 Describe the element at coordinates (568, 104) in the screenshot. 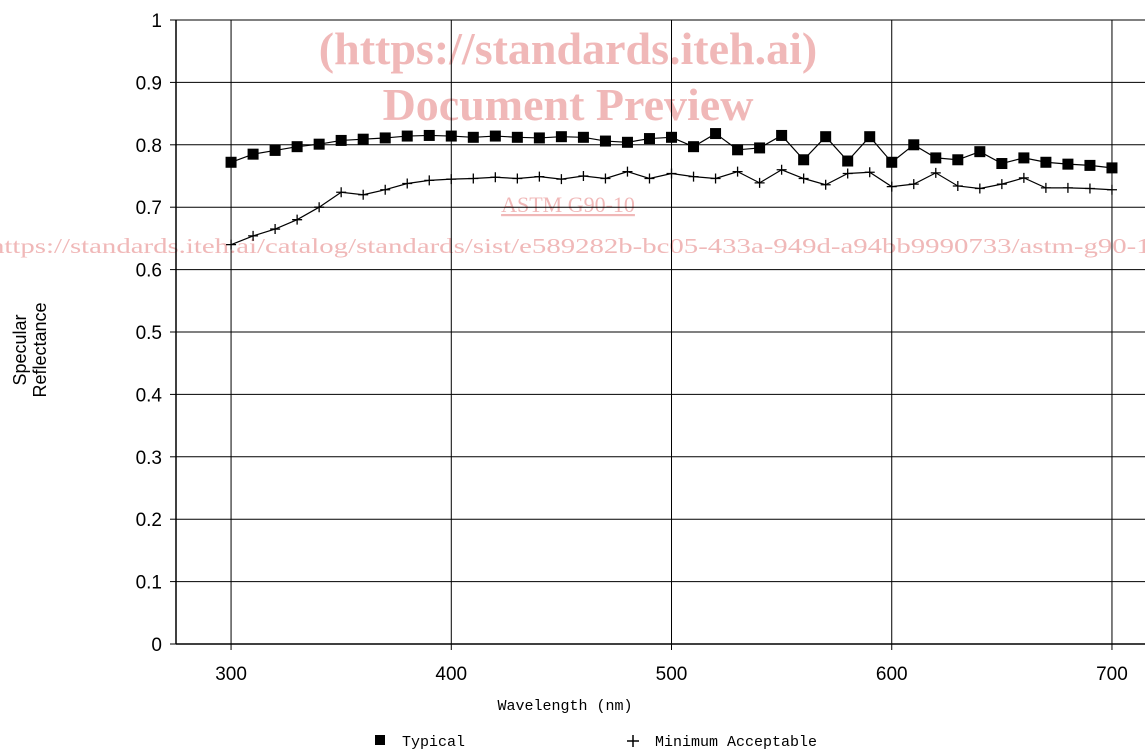

I see `watermark-line2: Document Preview` at that location.